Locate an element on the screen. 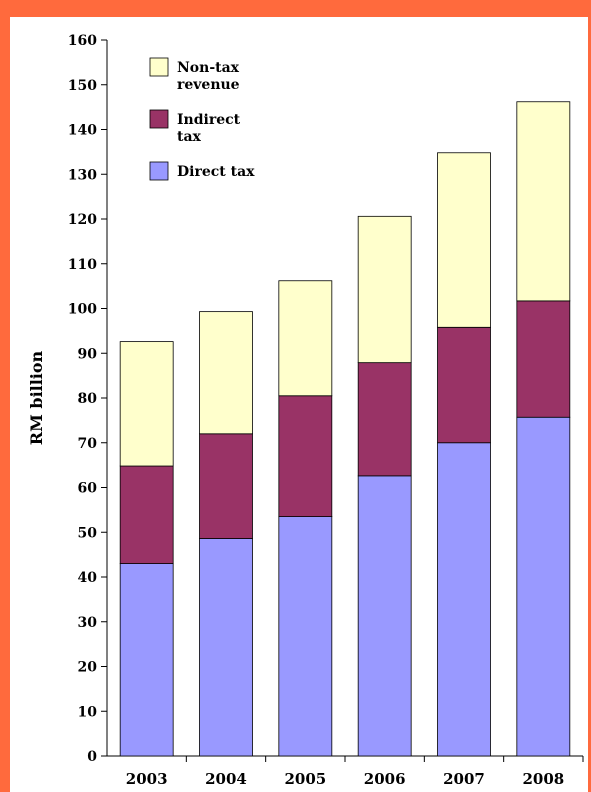 This screenshot has height=792, width=591. y-tick-label: 0 is located at coordinates (92, 757).